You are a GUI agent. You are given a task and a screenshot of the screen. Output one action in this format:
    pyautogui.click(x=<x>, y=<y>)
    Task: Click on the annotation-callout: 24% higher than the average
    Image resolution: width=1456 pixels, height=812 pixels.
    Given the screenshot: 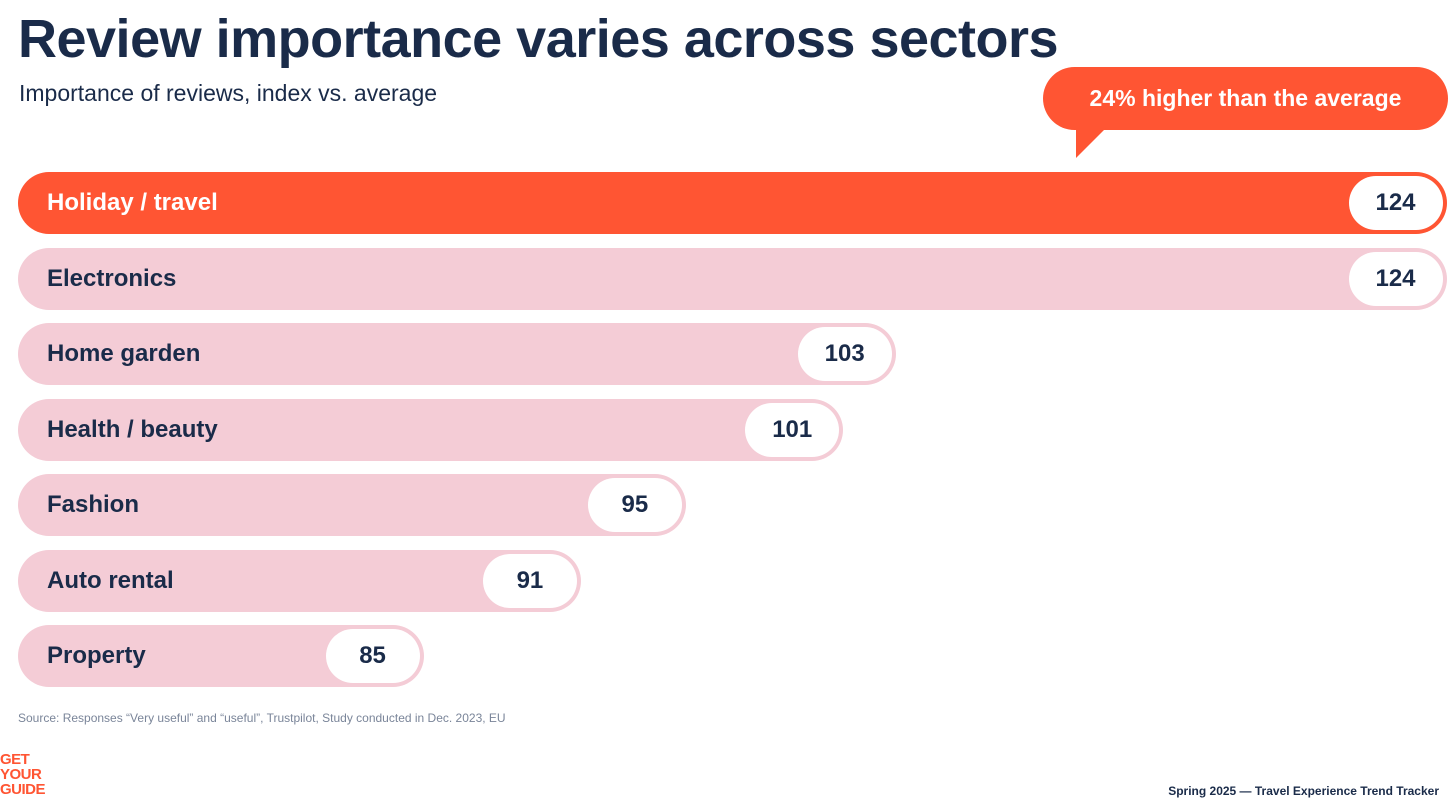 What is the action you would take?
    pyautogui.click(x=1245, y=98)
    